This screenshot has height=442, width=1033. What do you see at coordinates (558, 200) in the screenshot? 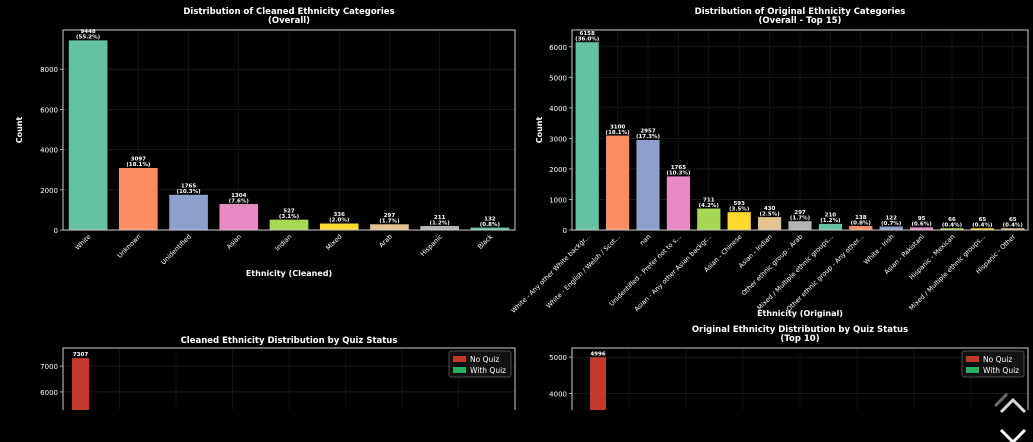
I see `original-ytick-label: 1000` at bounding box center [558, 200].